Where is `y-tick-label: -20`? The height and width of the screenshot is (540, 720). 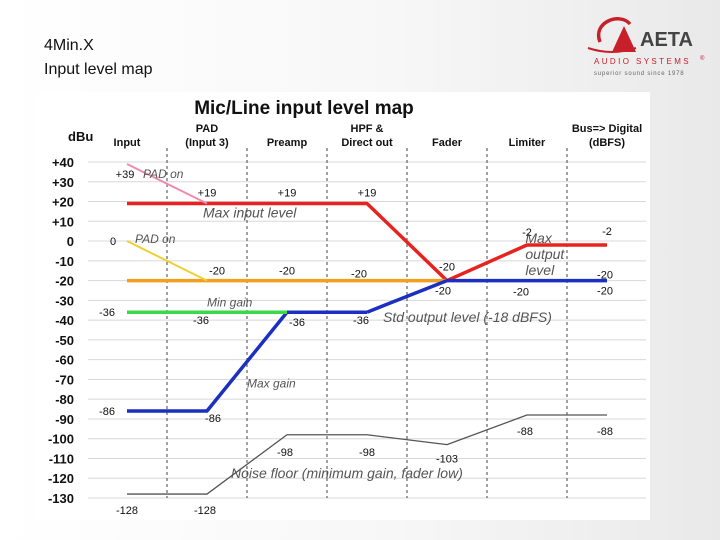
y-tick-label: -20 is located at coordinates (64, 281).